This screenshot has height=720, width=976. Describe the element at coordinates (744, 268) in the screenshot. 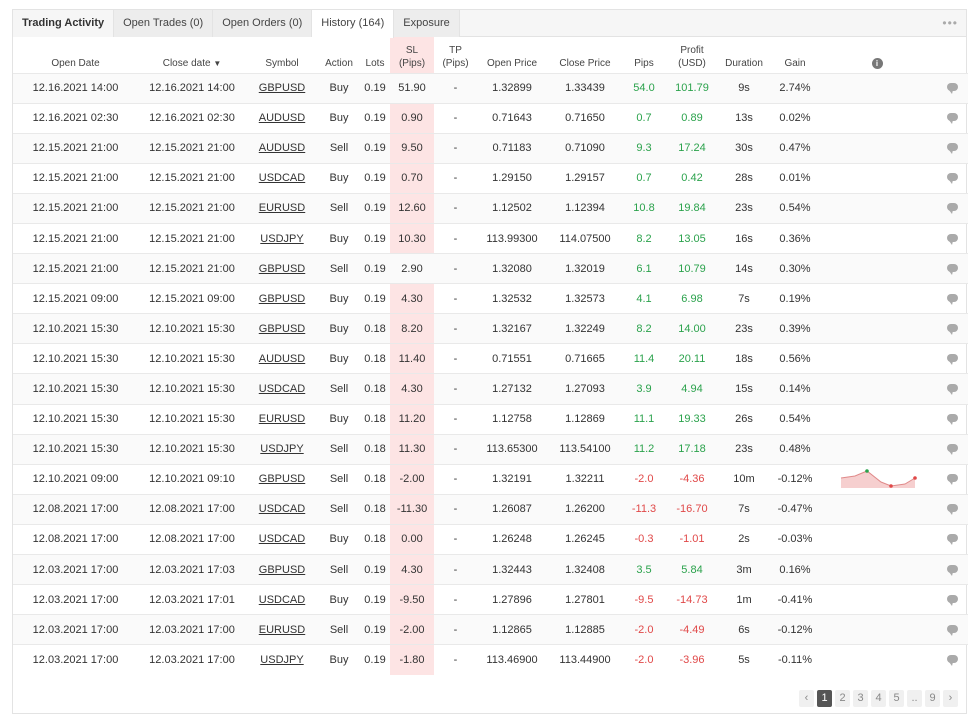

I see `duration-cell: 14s` at that location.